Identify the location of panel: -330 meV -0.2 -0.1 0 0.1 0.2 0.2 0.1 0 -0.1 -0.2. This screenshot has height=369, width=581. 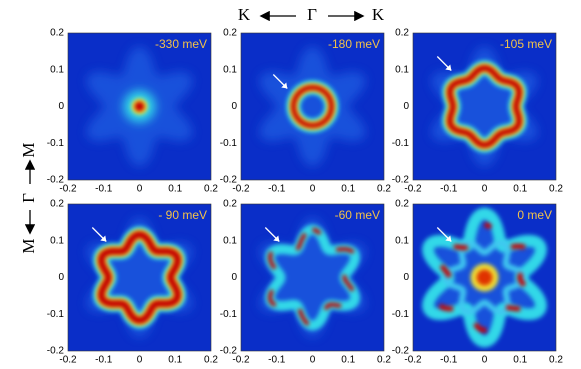
(133, 111).